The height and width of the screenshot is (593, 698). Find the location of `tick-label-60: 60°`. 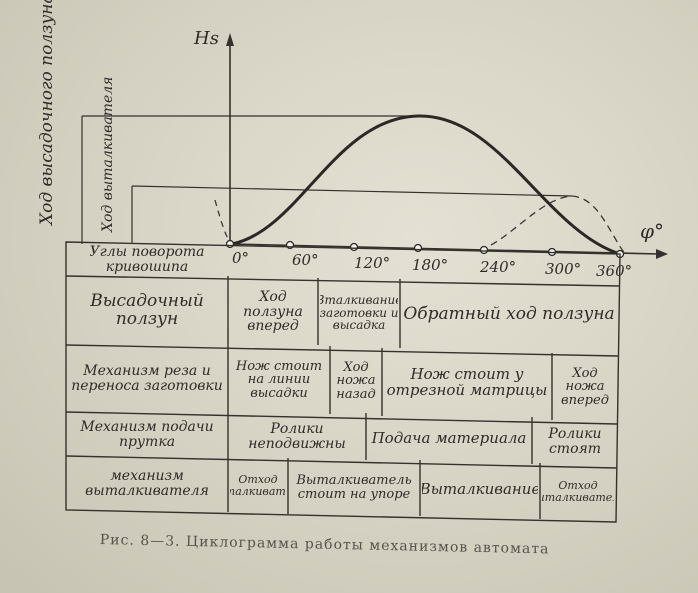

tick-label-60: 60° is located at coordinates (305, 260).